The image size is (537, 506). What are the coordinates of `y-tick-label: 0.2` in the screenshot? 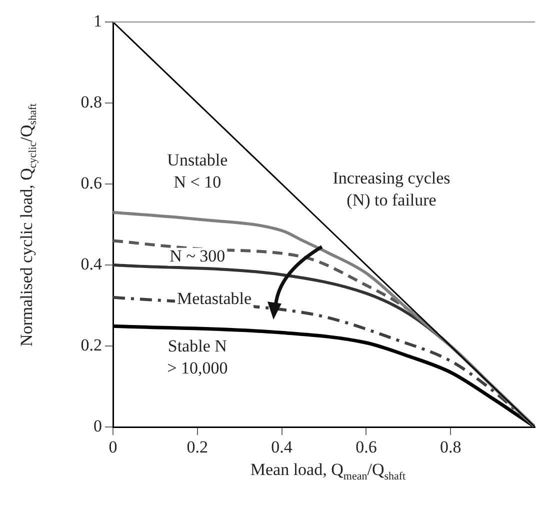 It's located at (91, 344).